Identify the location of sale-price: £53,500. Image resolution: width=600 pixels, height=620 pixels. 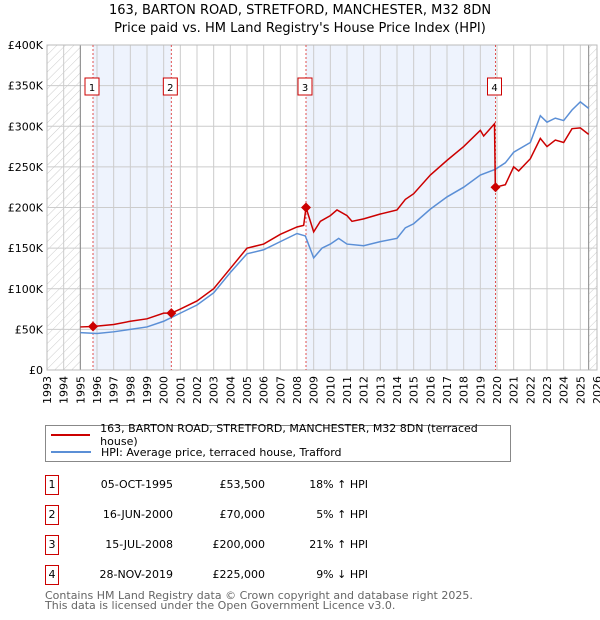
(242, 484).